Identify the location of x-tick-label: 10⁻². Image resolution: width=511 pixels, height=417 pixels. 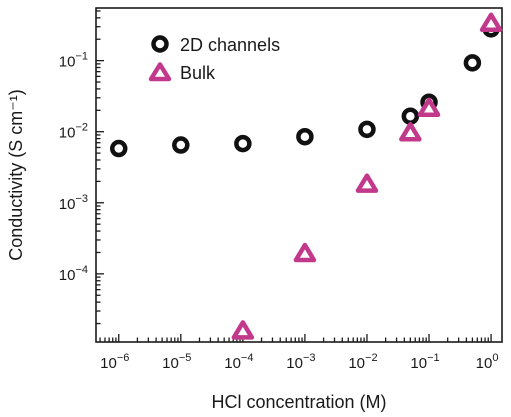
(362, 362).